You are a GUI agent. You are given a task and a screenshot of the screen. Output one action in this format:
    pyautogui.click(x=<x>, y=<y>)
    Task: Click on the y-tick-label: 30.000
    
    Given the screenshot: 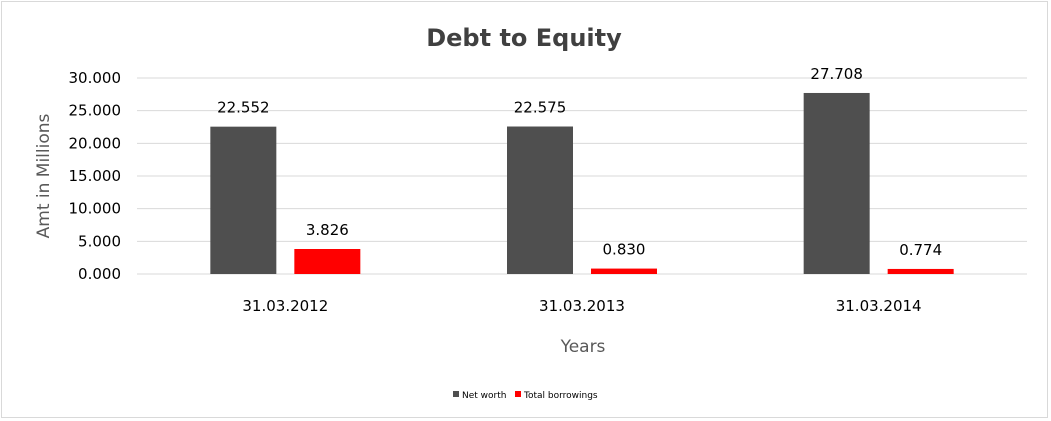 What is the action you would take?
    pyautogui.click(x=95, y=78)
    